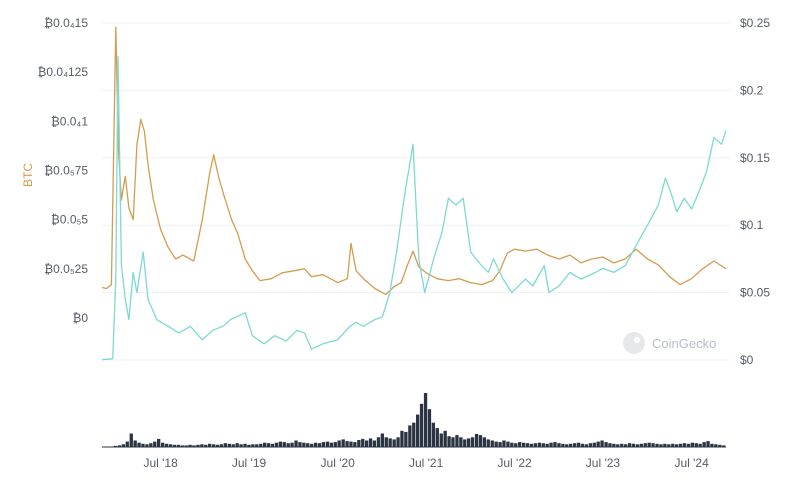 This screenshot has height=478, width=800. Describe the element at coordinates (66, 23) in the screenshot. I see `left-tick-label: ₿0.0₄15` at that location.